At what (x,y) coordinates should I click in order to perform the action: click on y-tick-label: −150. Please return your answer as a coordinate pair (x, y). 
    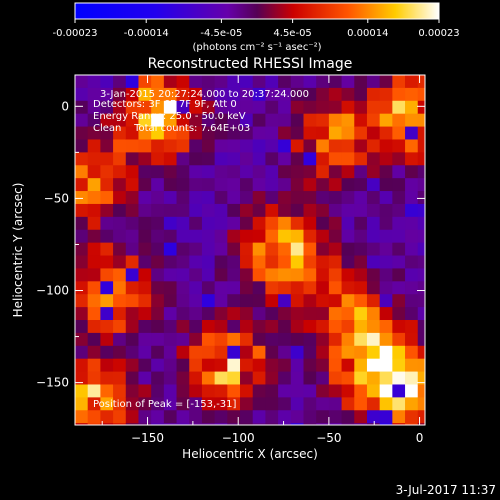
    Looking at the image, I should click on (52, 383).